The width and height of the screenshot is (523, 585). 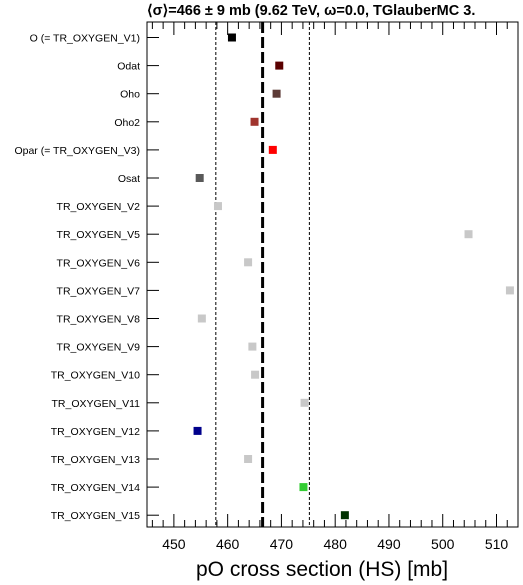 I want to click on category-label: TR_OXYGEN_V14, so click(x=95, y=488).